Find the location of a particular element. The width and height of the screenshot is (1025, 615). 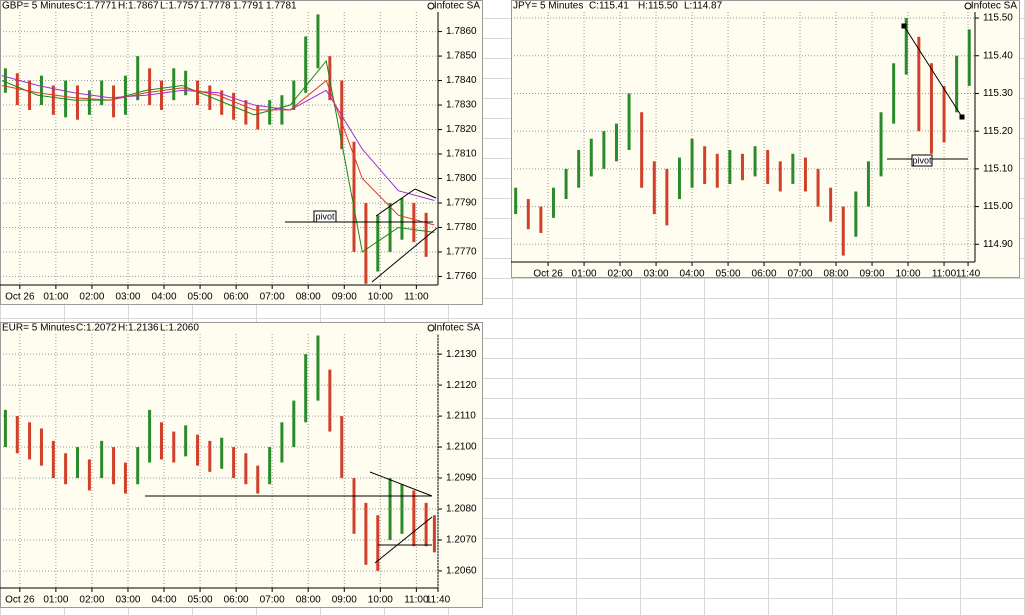

header-low: L:1.7757 is located at coordinates (179, 6).